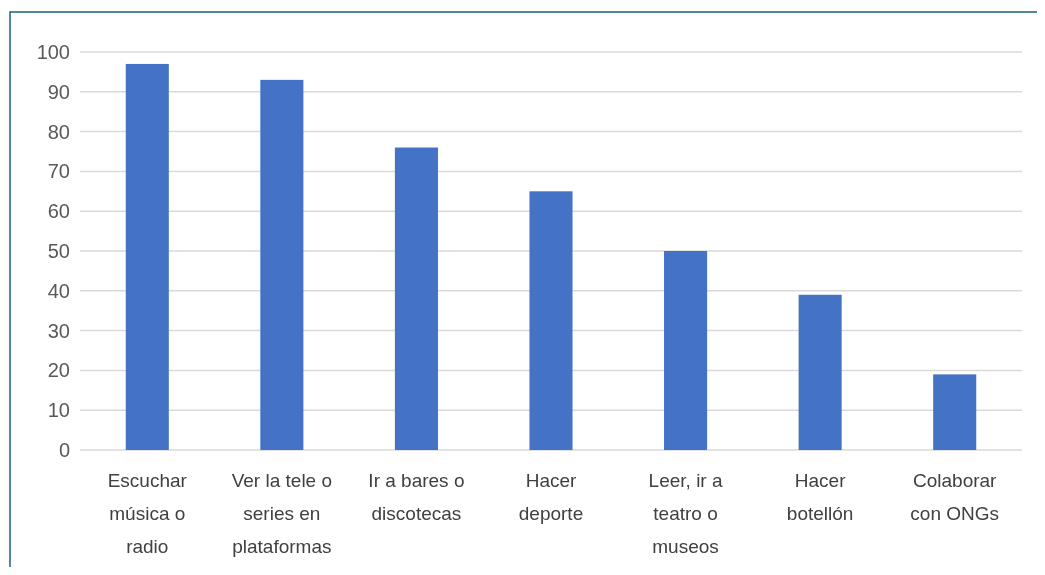 The width and height of the screenshot is (1045, 575). Describe the element at coordinates (58, 251) in the screenshot. I see `y-tick-label: 50` at that location.